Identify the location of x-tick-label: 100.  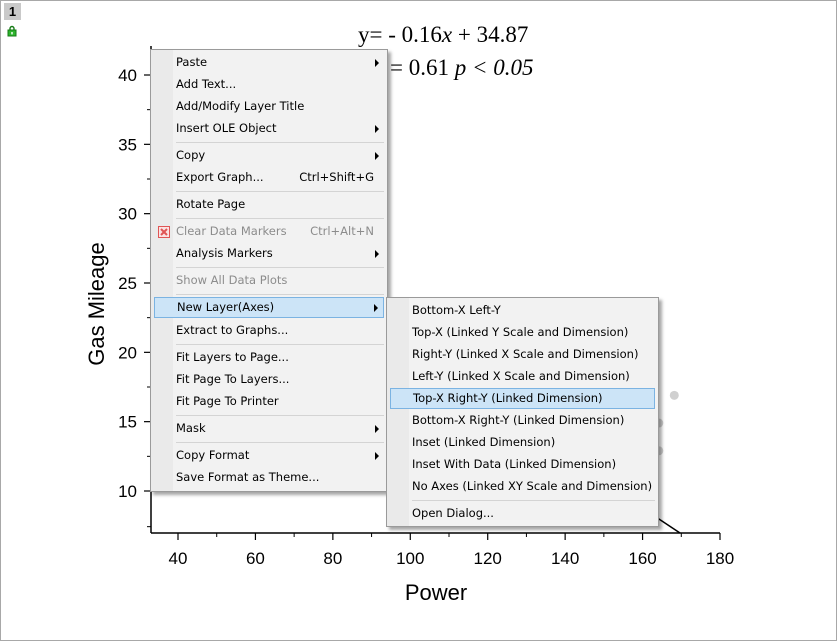
(410, 558).